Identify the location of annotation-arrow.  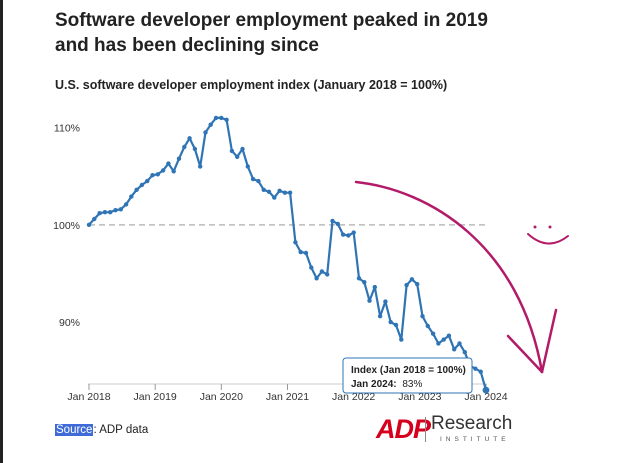
(461, 277).